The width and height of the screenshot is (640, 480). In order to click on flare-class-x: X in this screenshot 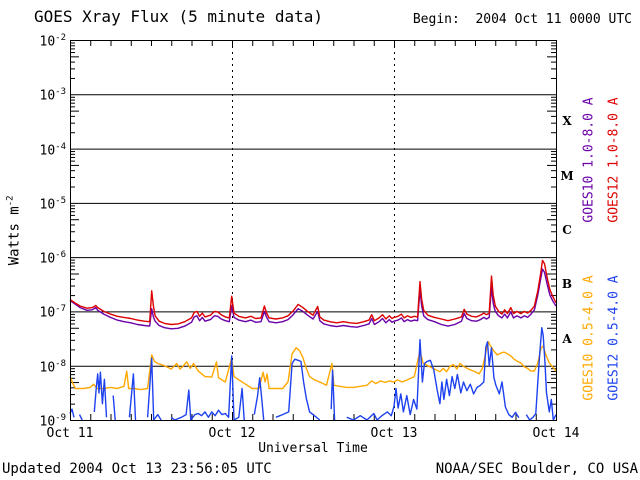, I will do `click(567, 121)`.